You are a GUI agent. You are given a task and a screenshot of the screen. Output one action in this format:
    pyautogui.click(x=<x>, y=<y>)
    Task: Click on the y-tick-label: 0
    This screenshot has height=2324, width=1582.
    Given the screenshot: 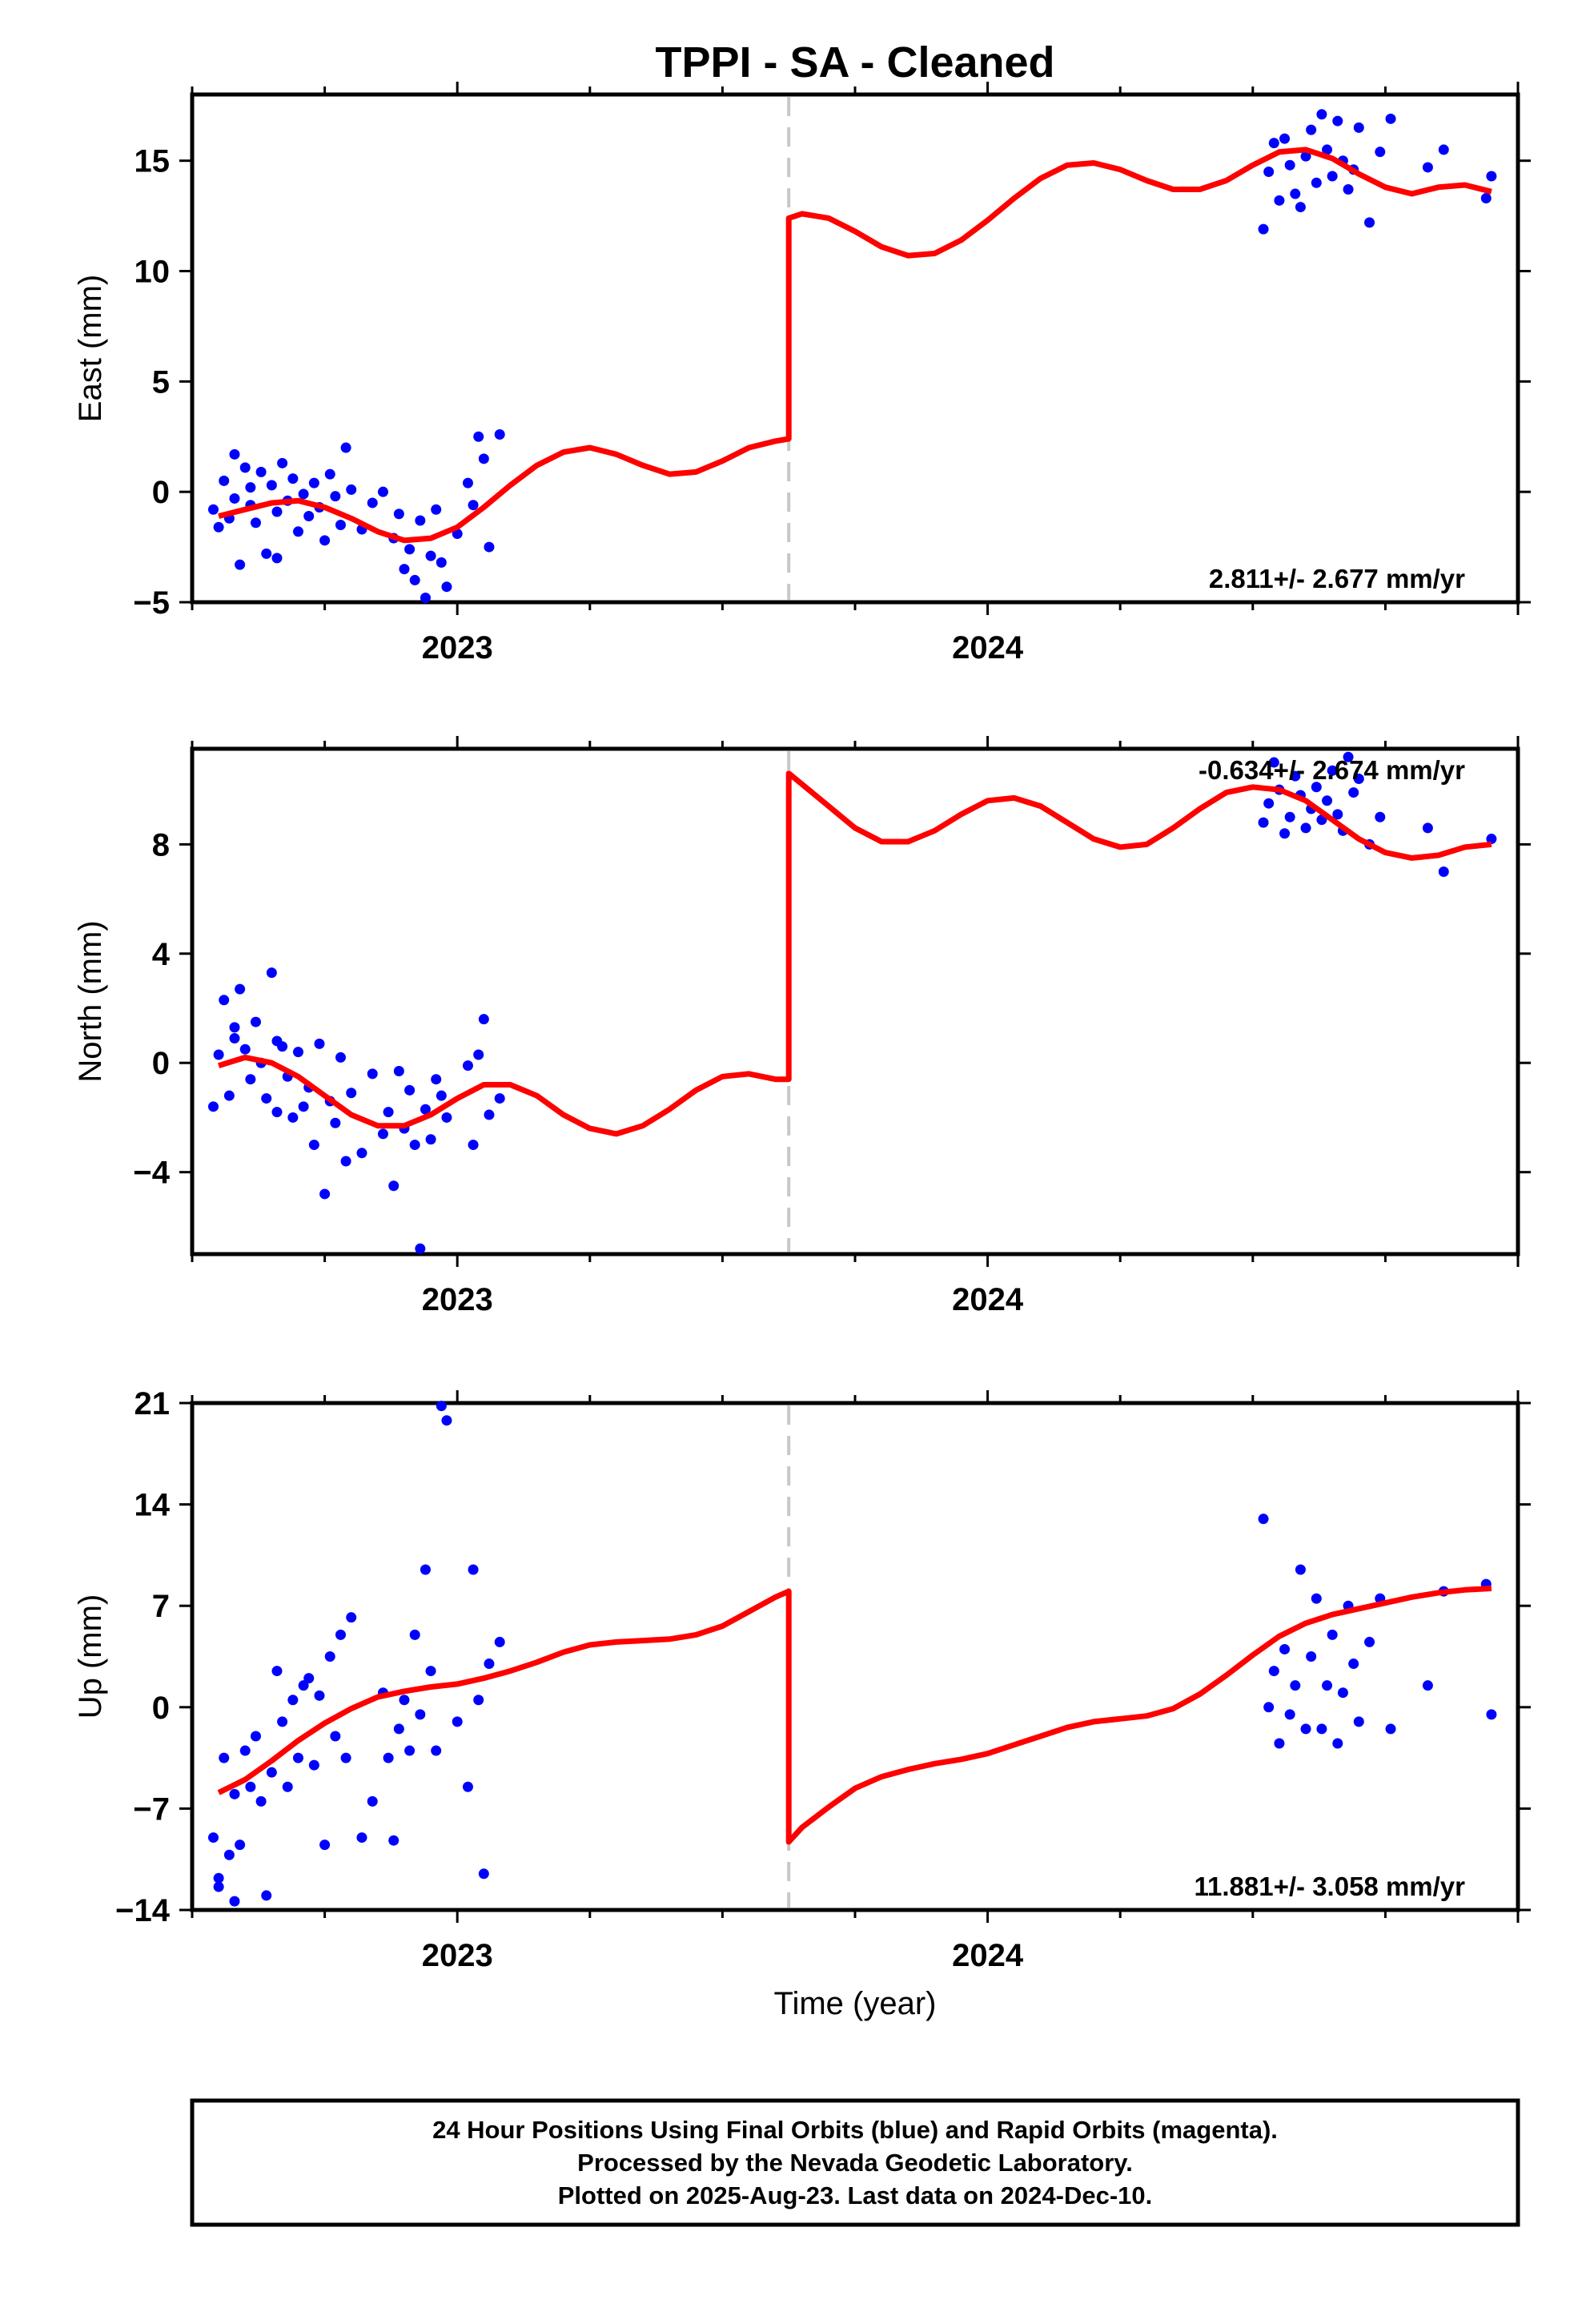 What is the action you would take?
    pyautogui.click(x=161, y=1709)
    